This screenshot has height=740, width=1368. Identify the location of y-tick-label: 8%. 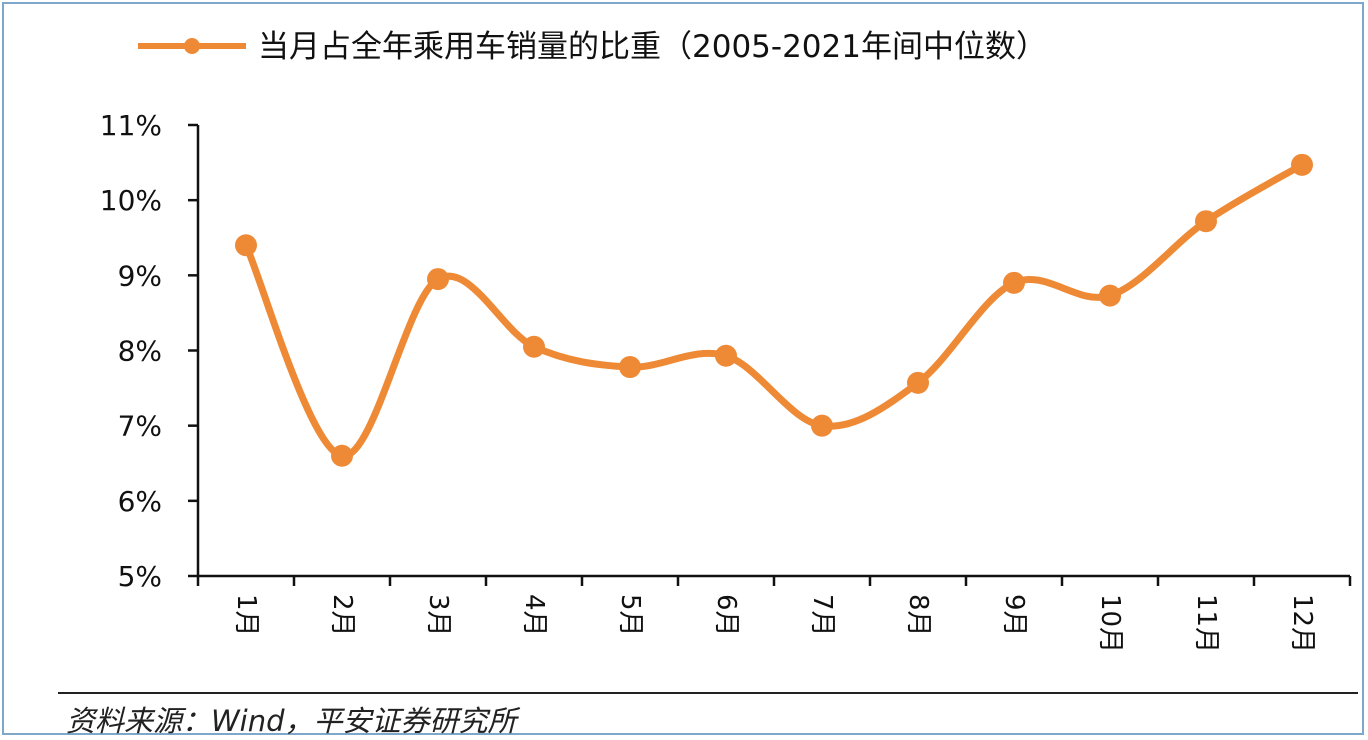
(140, 351).